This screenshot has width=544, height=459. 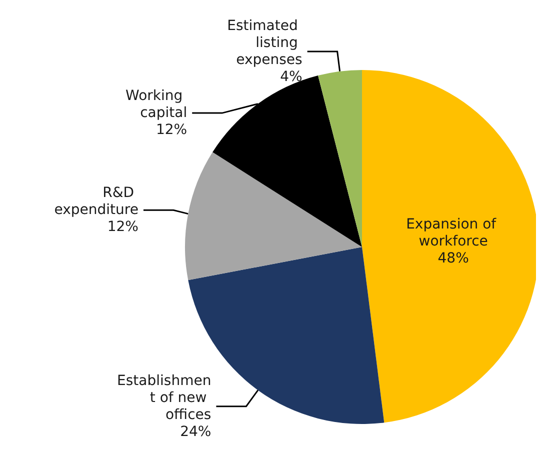 What do you see at coordinates (264, 43) in the screenshot?
I see `slice-label: Estimated listing expenses` at bounding box center [264, 43].